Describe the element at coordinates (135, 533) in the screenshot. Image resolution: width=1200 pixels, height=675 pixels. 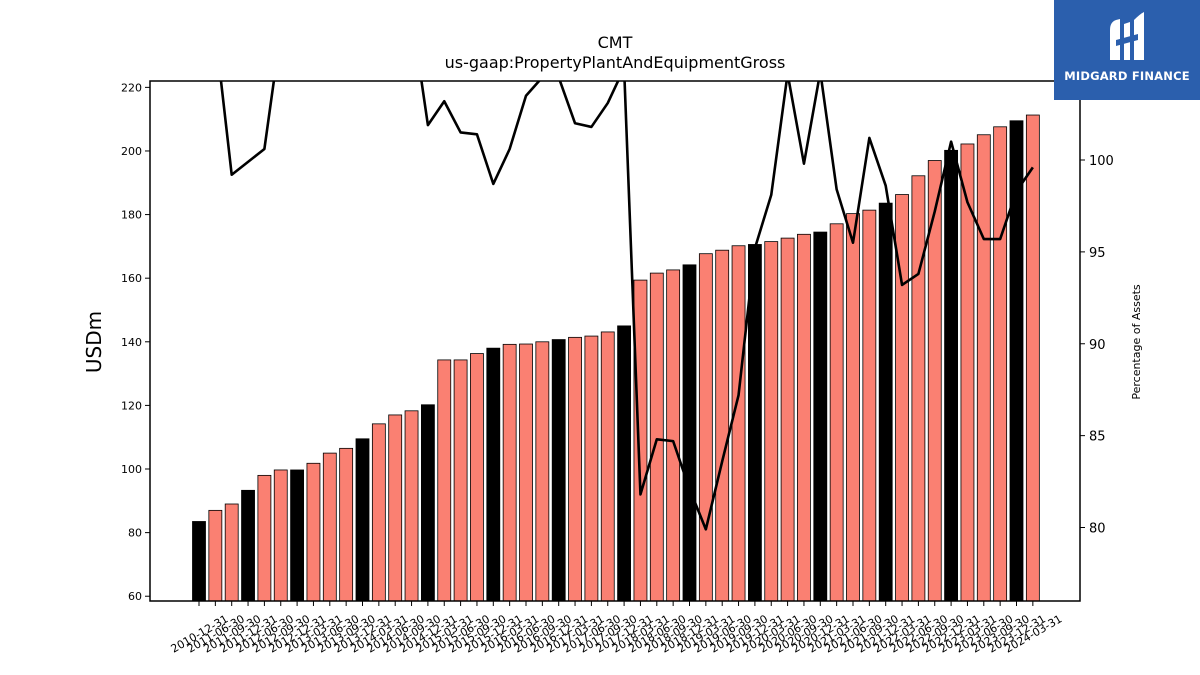
I see `y-tick-label: 80` at that location.